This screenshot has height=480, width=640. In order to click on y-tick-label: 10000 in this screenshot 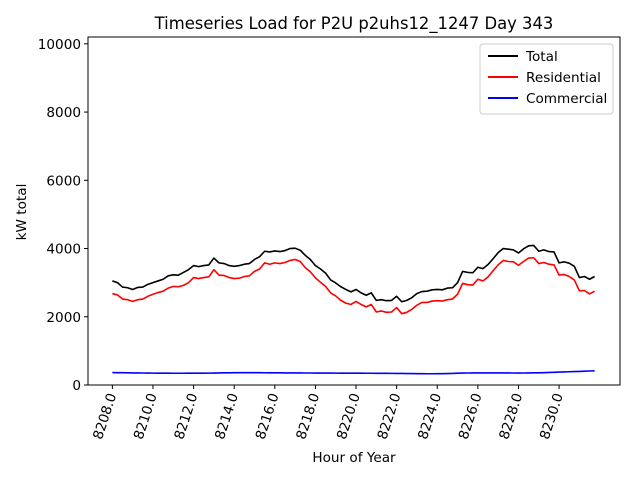, I will do `click(59, 45)`.